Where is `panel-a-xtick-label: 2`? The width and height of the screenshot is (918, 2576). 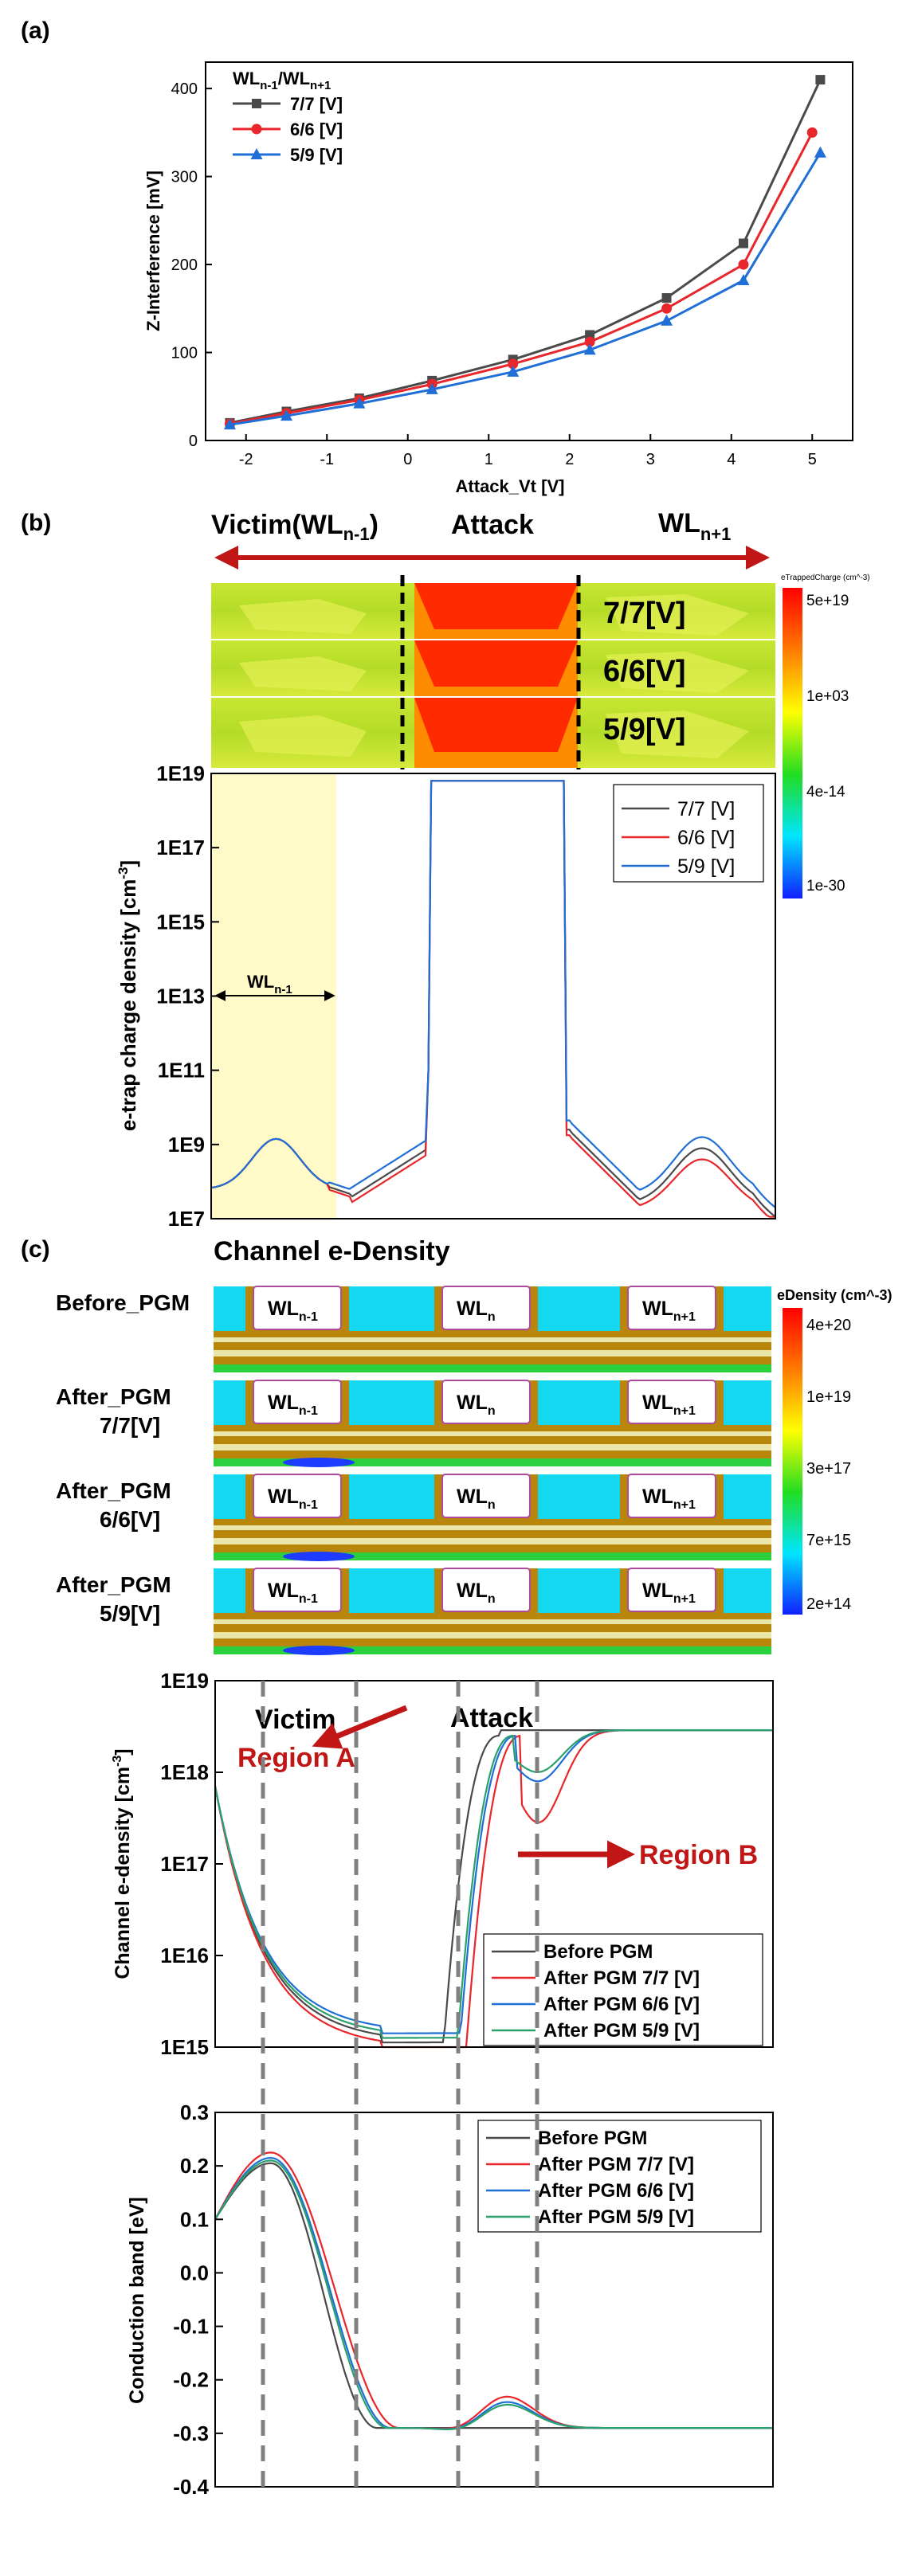
panel-a-xtick-label: 2 is located at coordinates (569, 459).